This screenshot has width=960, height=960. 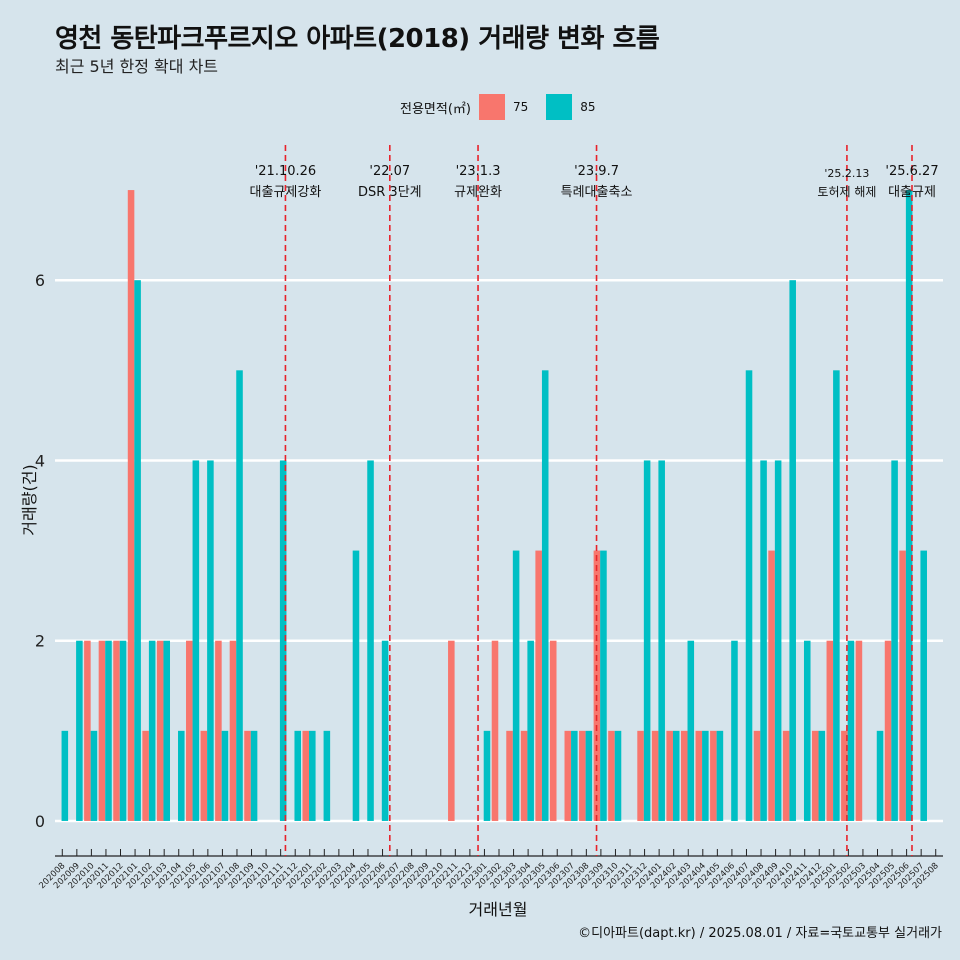 What do you see at coordinates (390, 192) in the screenshot?
I see `event-label-1: DSR 3단계` at bounding box center [390, 192].